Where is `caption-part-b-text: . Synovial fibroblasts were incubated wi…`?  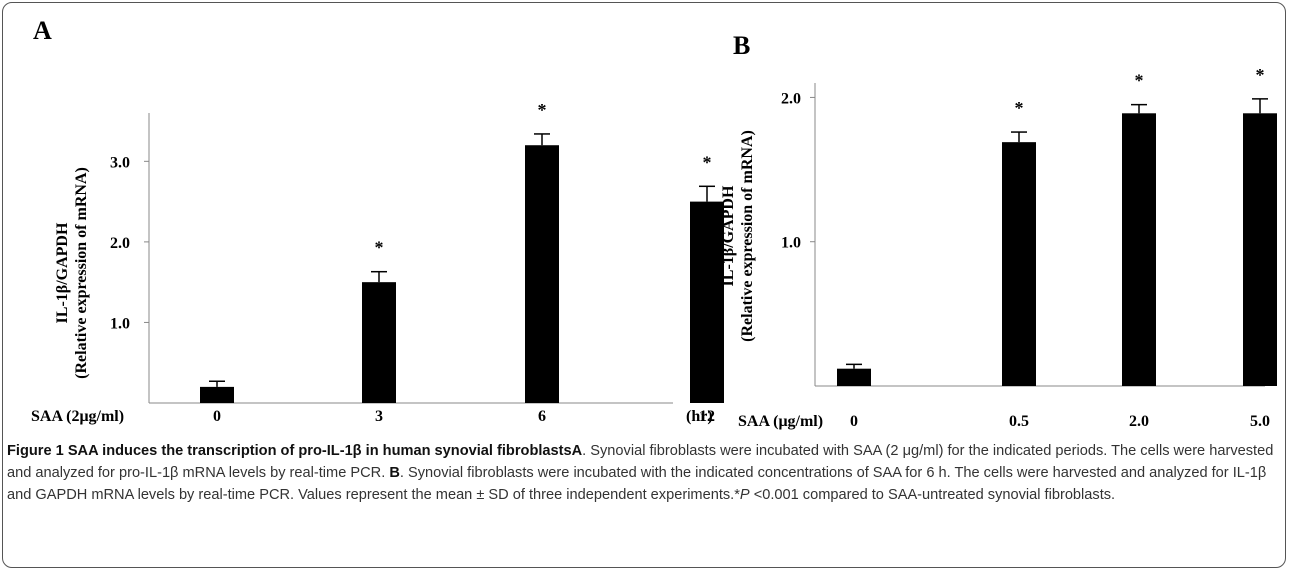 caption-part-b-text: . Synovial fibroblasts were incubated wi… is located at coordinates (637, 484).